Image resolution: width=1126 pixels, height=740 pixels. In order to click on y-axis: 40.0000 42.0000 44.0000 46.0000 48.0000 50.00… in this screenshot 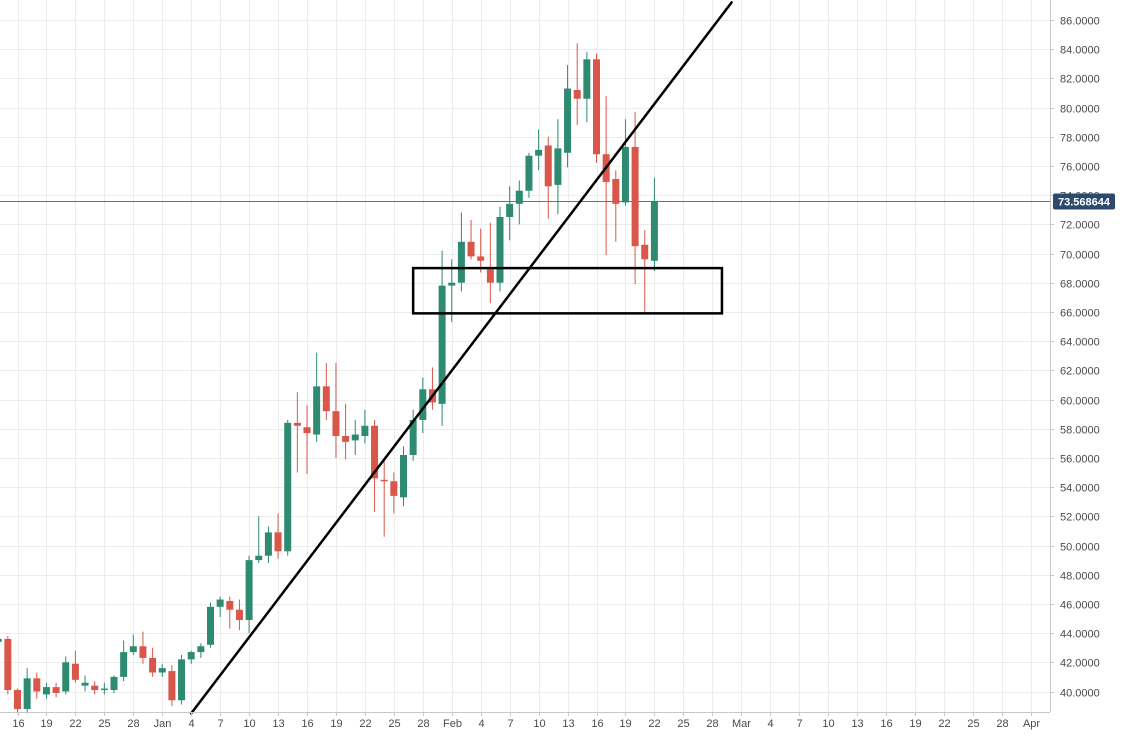, I will do `click(1075, 356)`.